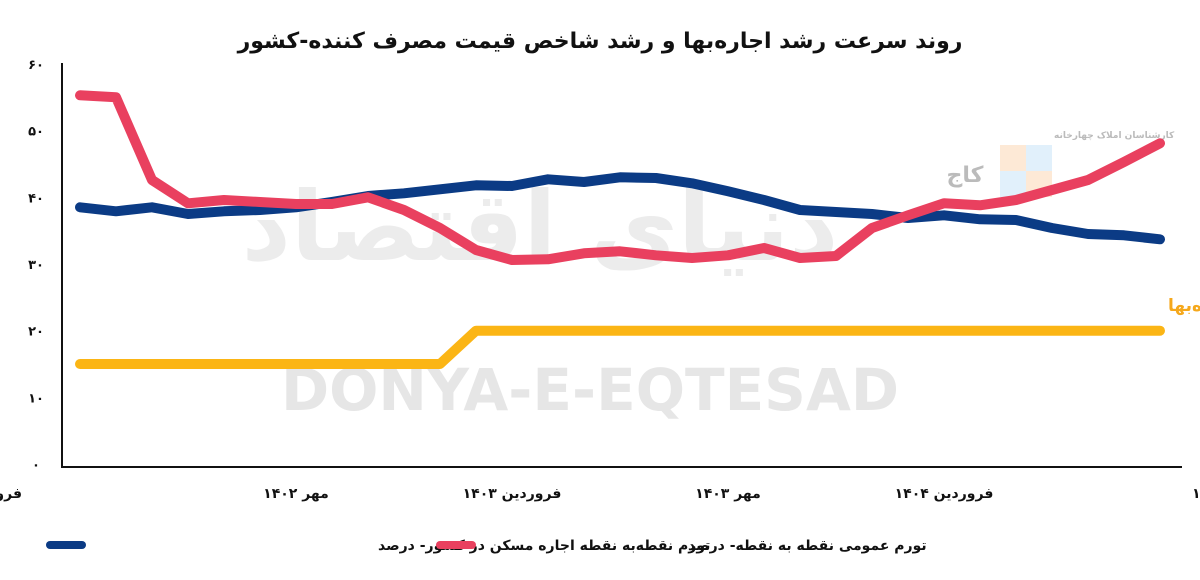 Image resolution: width=1200 pixels, height=580 pixels. I want to click on watermark-persian: دنیای اقتصاد, so click(540, 227).